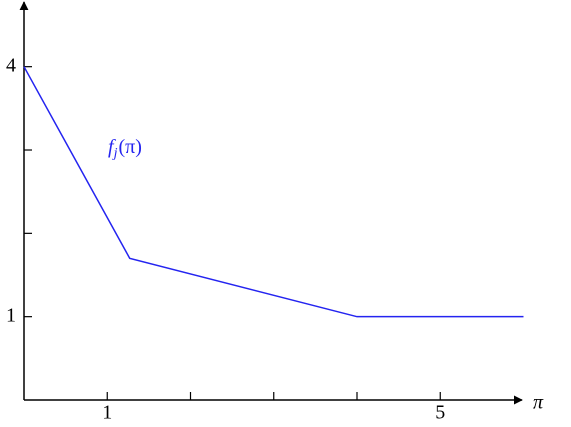 The height and width of the screenshot is (427, 571). What do you see at coordinates (11, 65) in the screenshot?
I see `y-tick-label: 4` at bounding box center [11, 65].